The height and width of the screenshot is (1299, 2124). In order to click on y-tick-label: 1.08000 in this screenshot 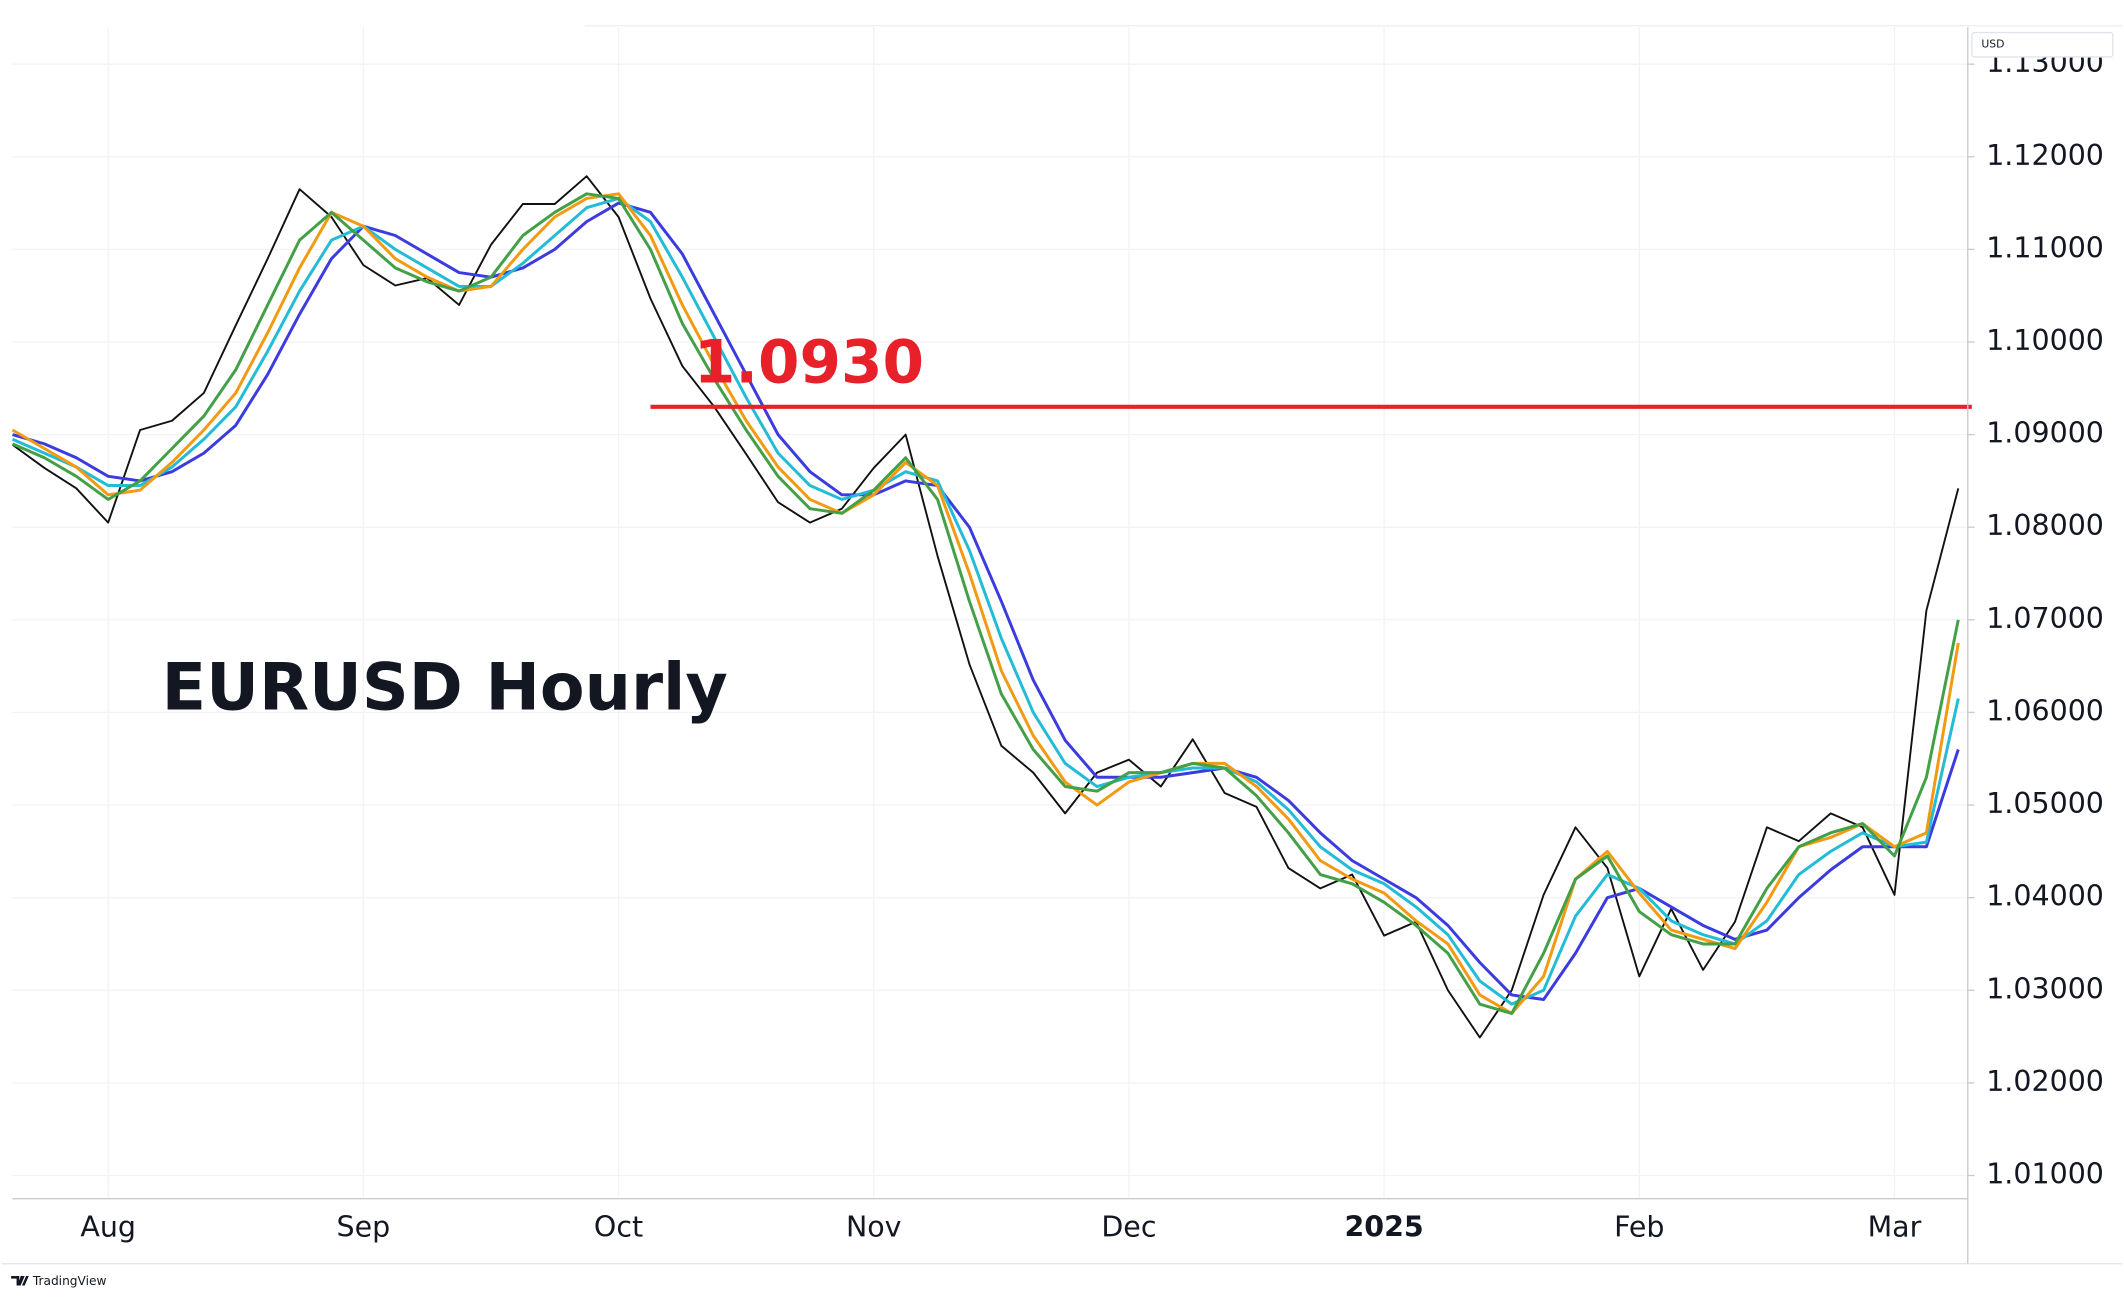, I will do `click(2045, 525)`.